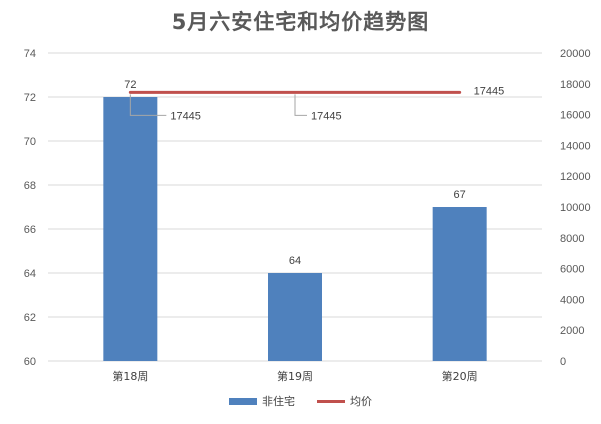  What do you see at coordinates (30, 318) in the screenshot?
I see `y-left-tick-label-1: 62` at bounding box center [30, 318].